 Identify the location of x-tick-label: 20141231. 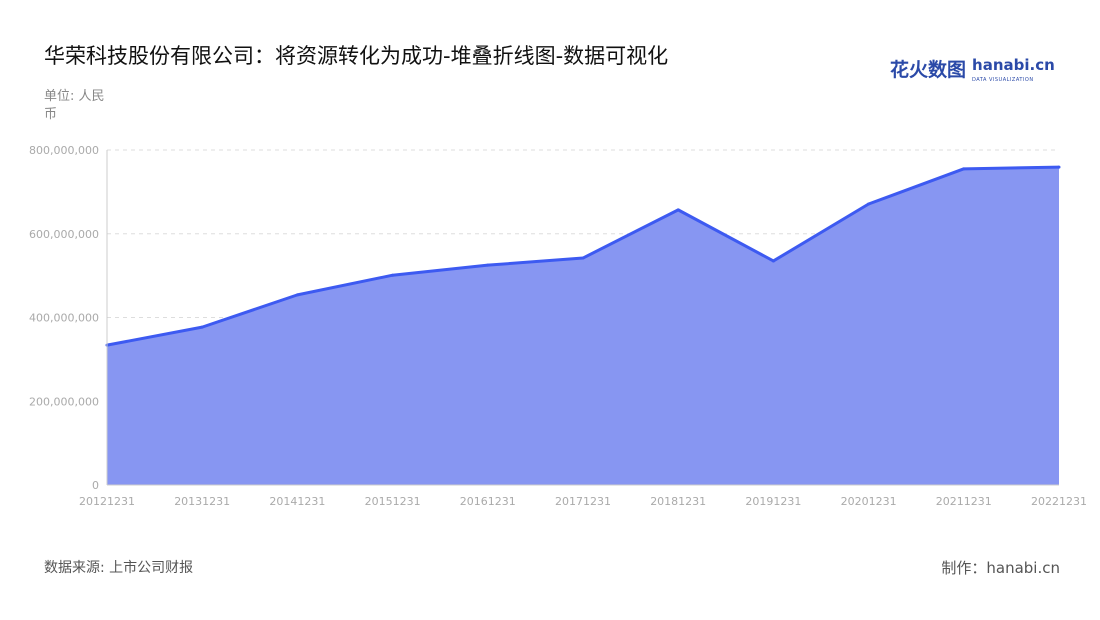
(297, 501).